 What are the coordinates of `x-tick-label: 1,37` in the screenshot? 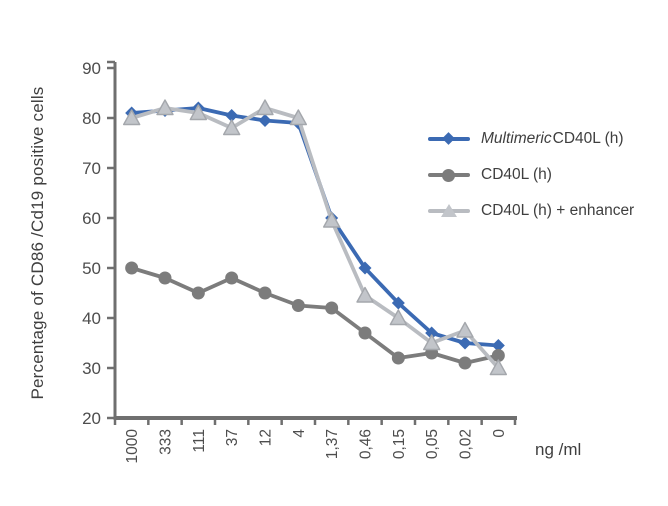 It's located at (332, 444).